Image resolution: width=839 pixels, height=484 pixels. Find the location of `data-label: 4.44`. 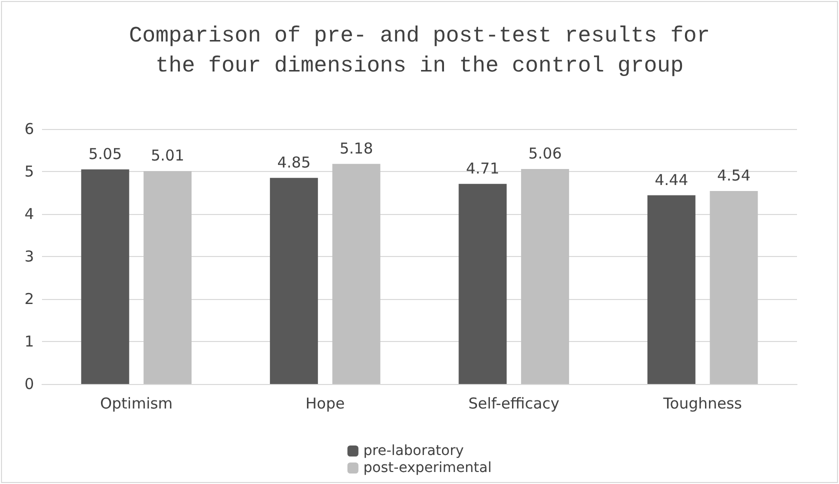

data-label: 4.44 is located at coordinates (671, 179).